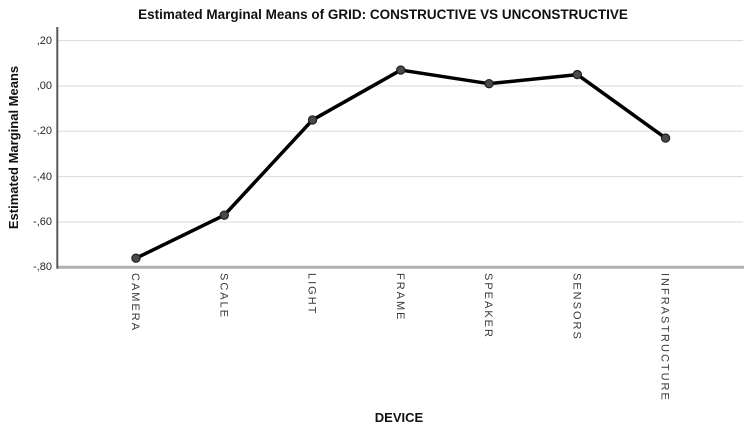 The height and width of the screenshot is (434, 751). What do you see at coordinates (42, 221) in the screenshot?
I see `y-tick-label: -,60` at bounding box center [42, 221].